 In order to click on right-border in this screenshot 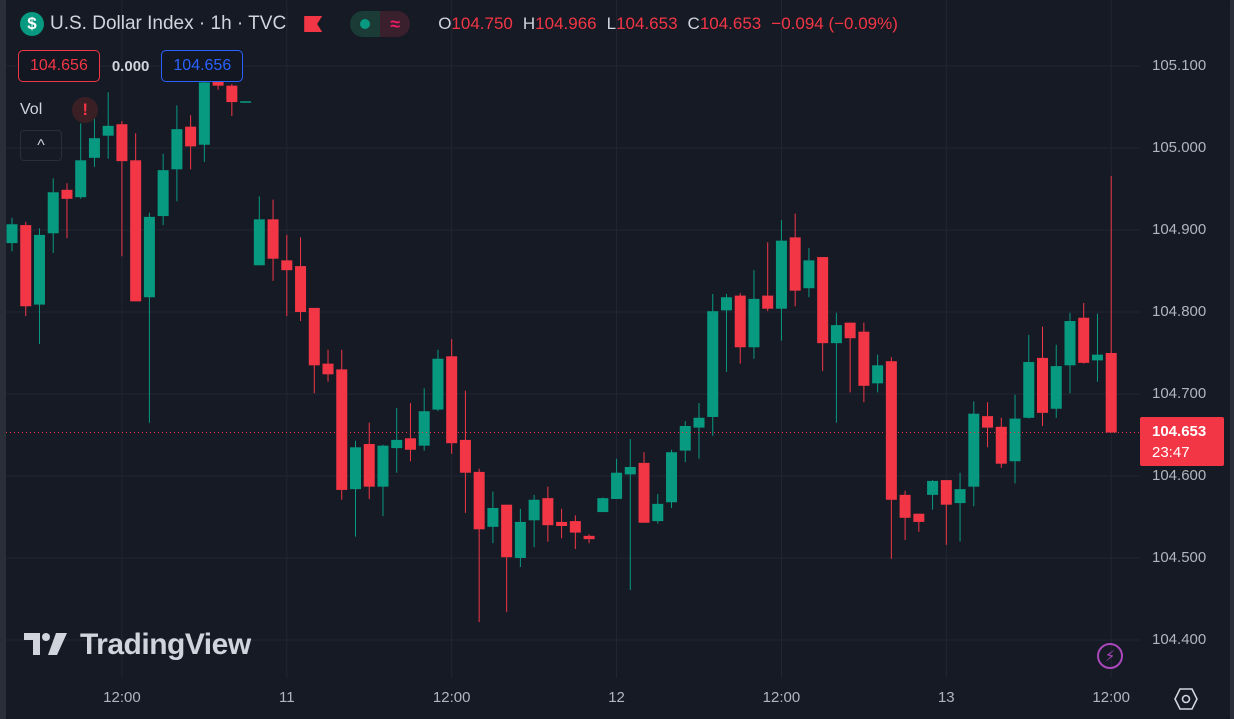, I will do `click(1232, 359)`.